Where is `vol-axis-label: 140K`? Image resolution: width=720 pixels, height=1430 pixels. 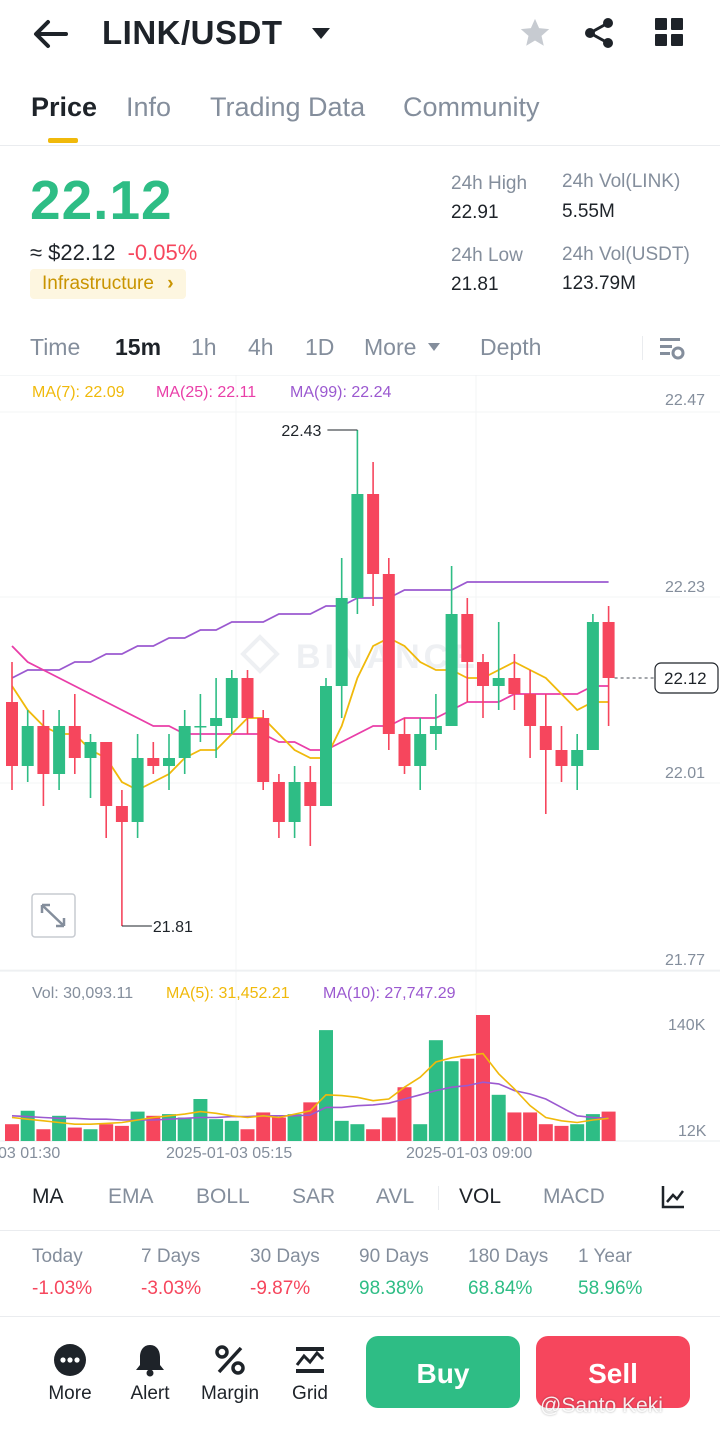
vol-axis-label: 140K is located at coordinates (687, 1025).